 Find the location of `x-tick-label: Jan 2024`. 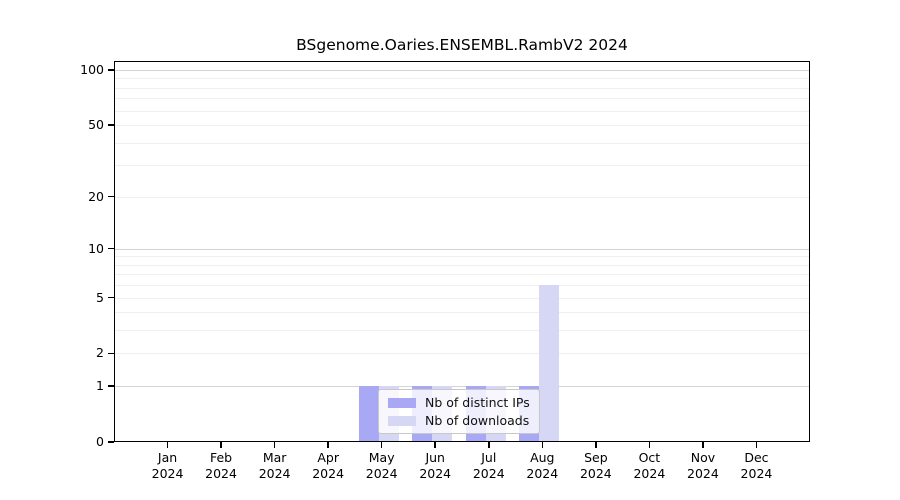

x-tick-label: Jan 2024 is located at coordinates (168, 465).